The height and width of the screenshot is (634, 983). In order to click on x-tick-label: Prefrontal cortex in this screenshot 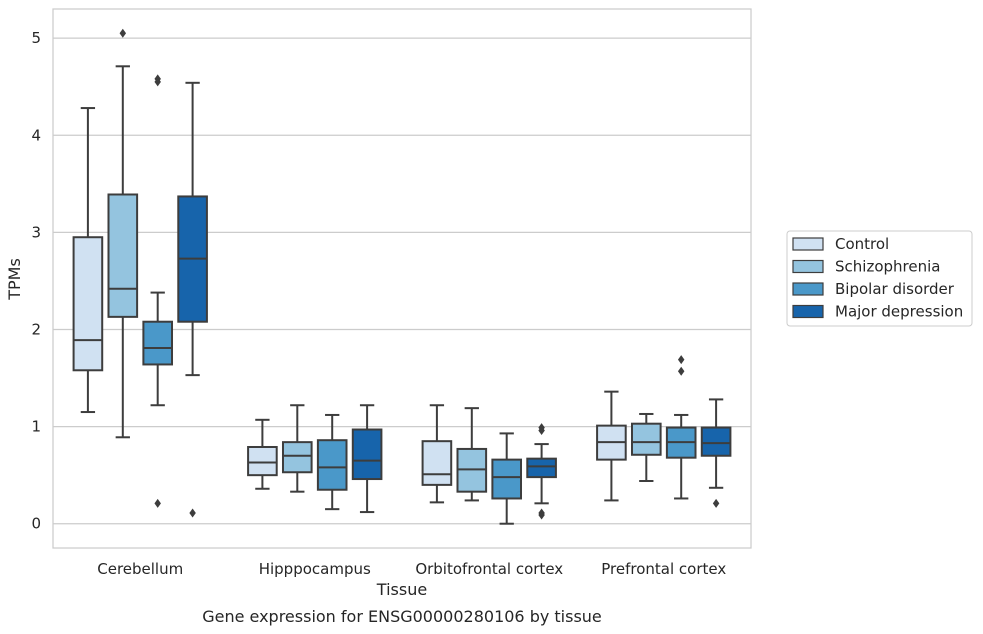, I will do `click(663, 569)`.